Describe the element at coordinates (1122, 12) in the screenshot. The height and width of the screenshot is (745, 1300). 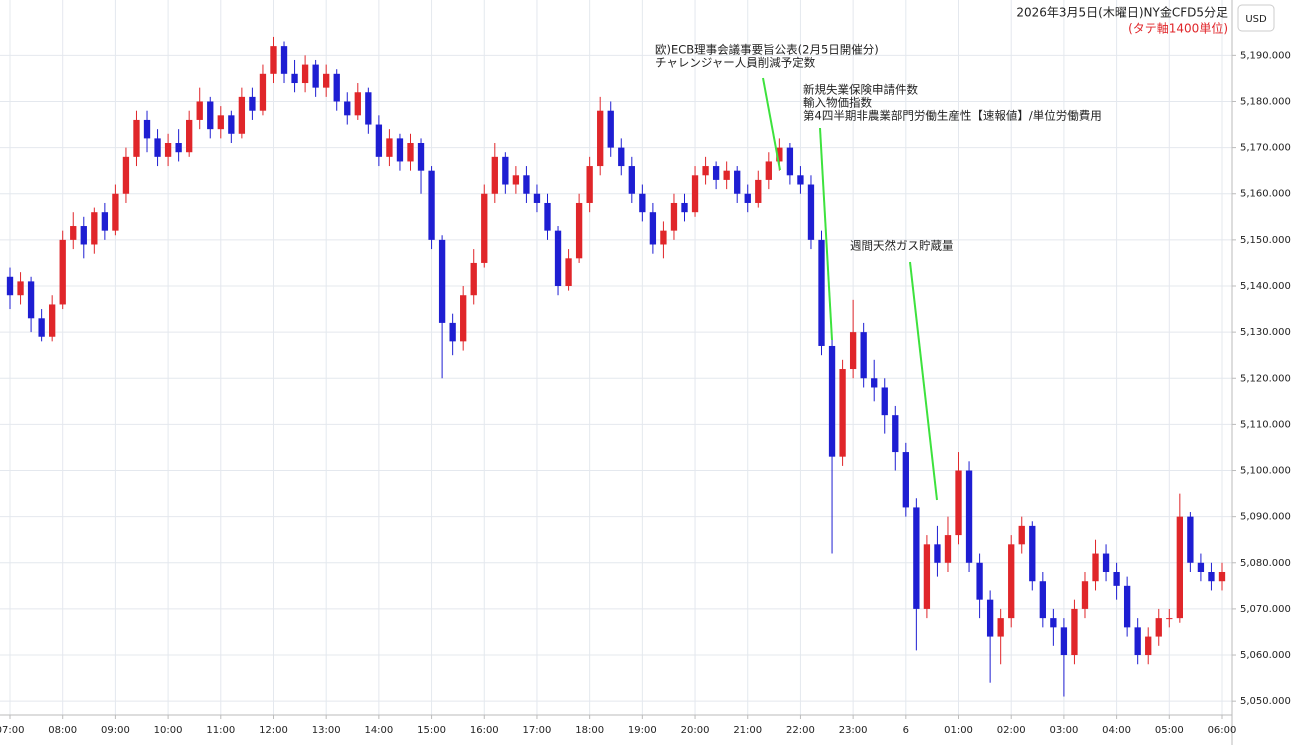
I see `chart-title: 2026年3月5日(木曜日)NY金CFD5分足` at that location.